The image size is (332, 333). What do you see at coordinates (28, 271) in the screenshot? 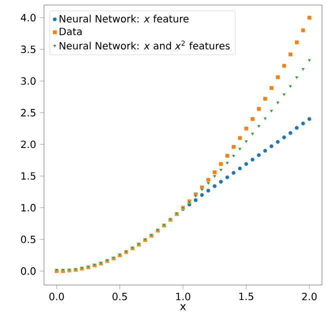
I see `y-tick-label: 0.0` at bounding box center [28, 271].